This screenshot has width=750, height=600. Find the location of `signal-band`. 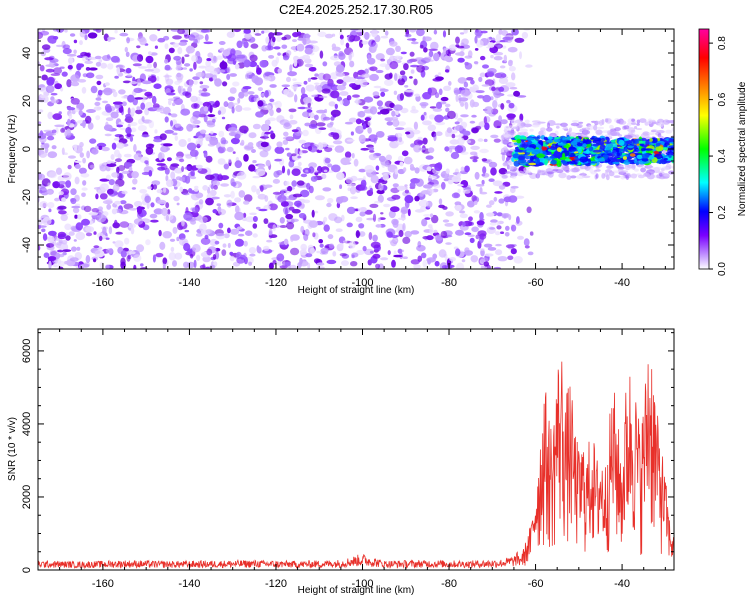

signal-band is located at coordinates (587, 149).